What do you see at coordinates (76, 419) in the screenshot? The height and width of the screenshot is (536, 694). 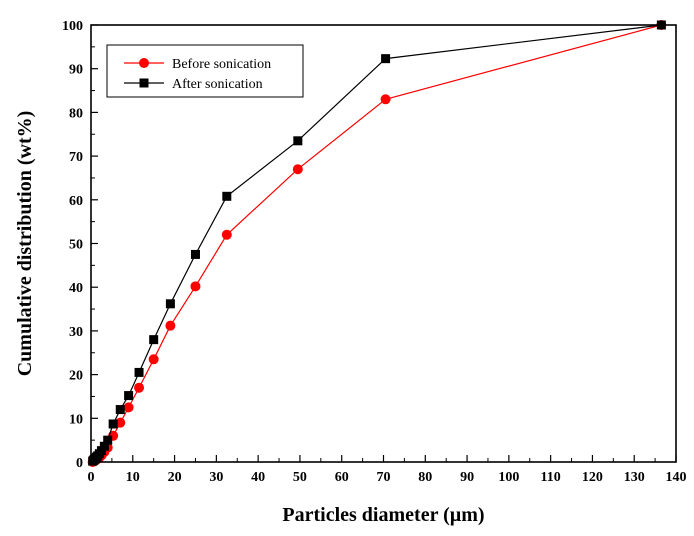 I see `y-tick-label: 10` at bounding box center [76, 419].